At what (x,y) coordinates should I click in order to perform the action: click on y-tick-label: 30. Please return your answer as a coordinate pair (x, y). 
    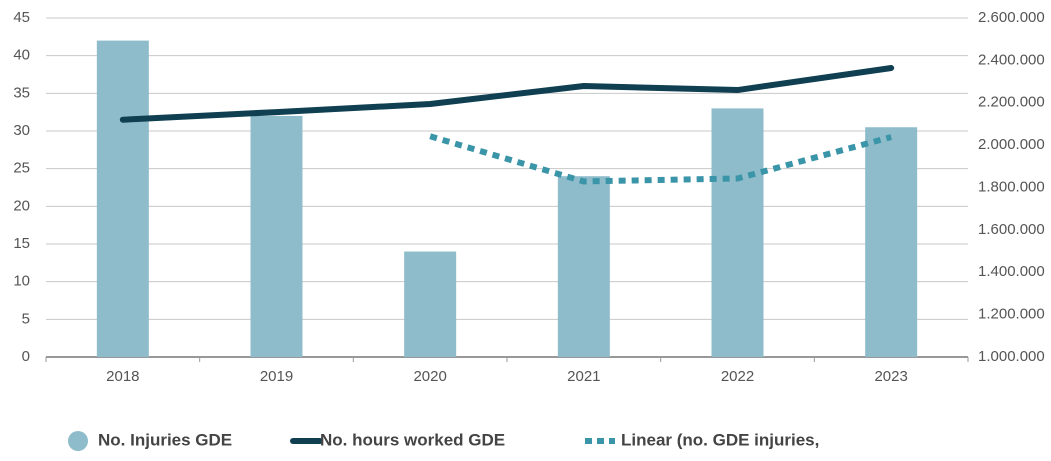
    Looking at the image, I should click on (21, 130).